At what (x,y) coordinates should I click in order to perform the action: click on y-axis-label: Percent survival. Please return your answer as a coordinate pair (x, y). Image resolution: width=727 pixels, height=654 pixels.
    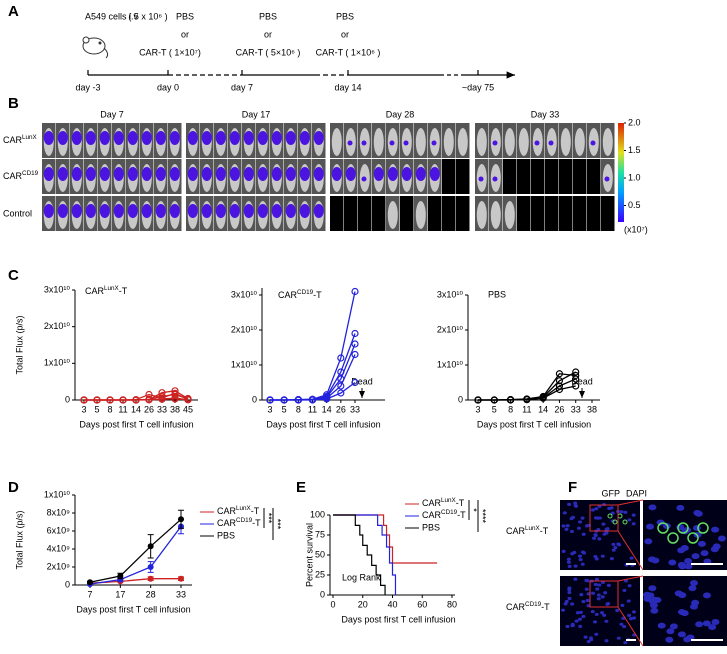
    Looking at the image, I should click on (309, 555).